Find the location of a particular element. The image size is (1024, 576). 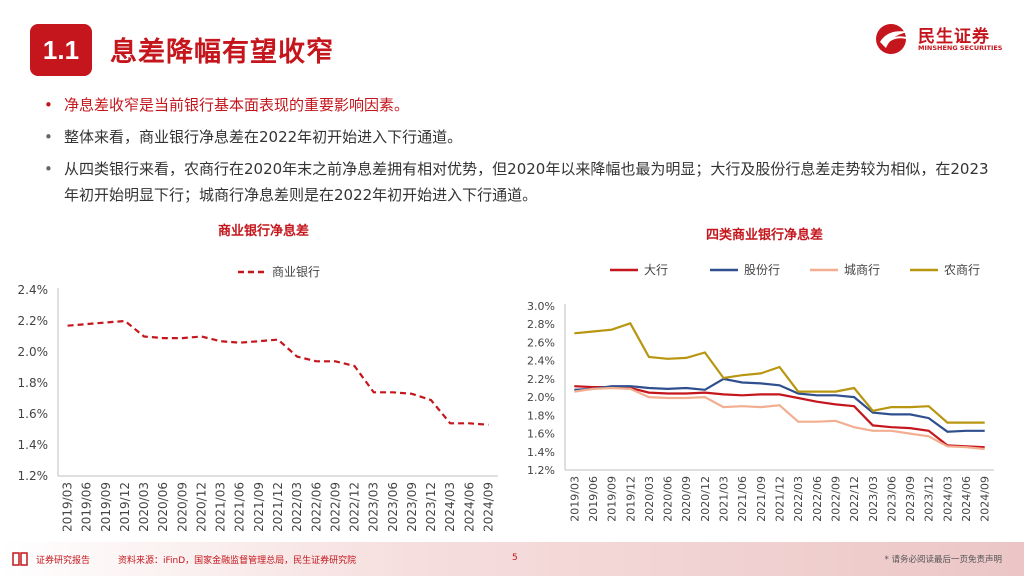

section-number: 1.1 is located at coordinates (61, 49).